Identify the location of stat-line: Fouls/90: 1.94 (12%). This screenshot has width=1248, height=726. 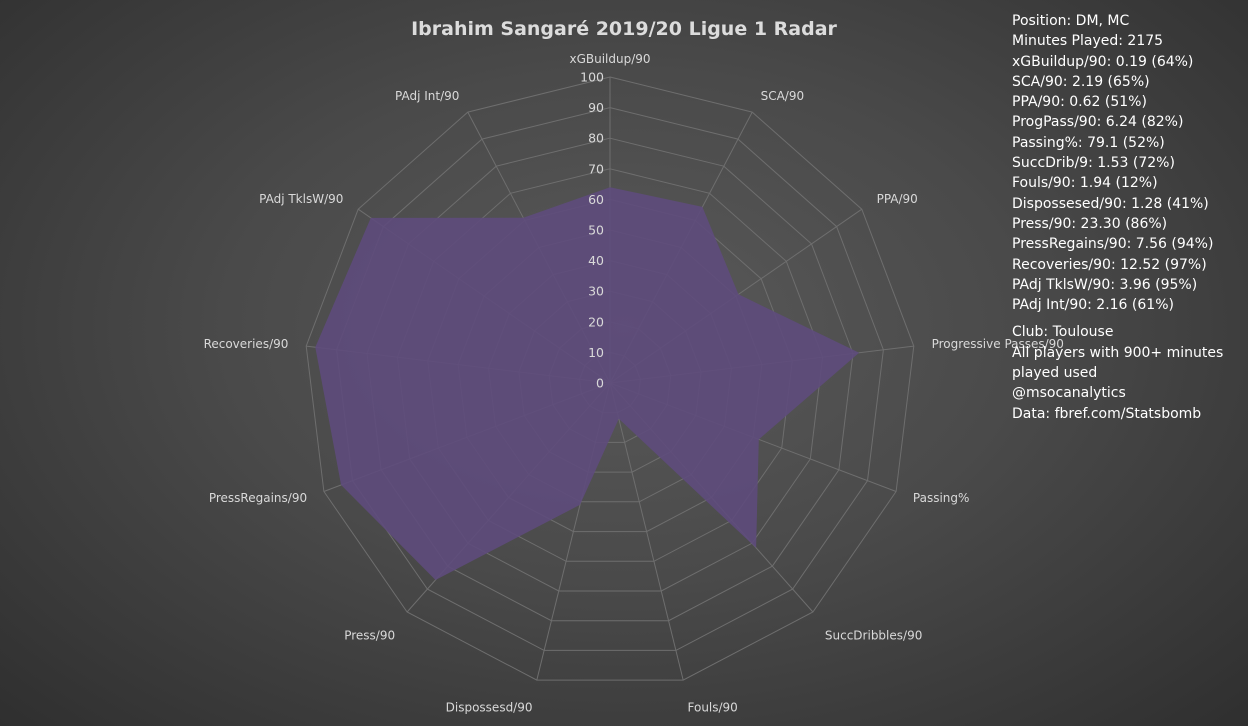
(1085, 183).